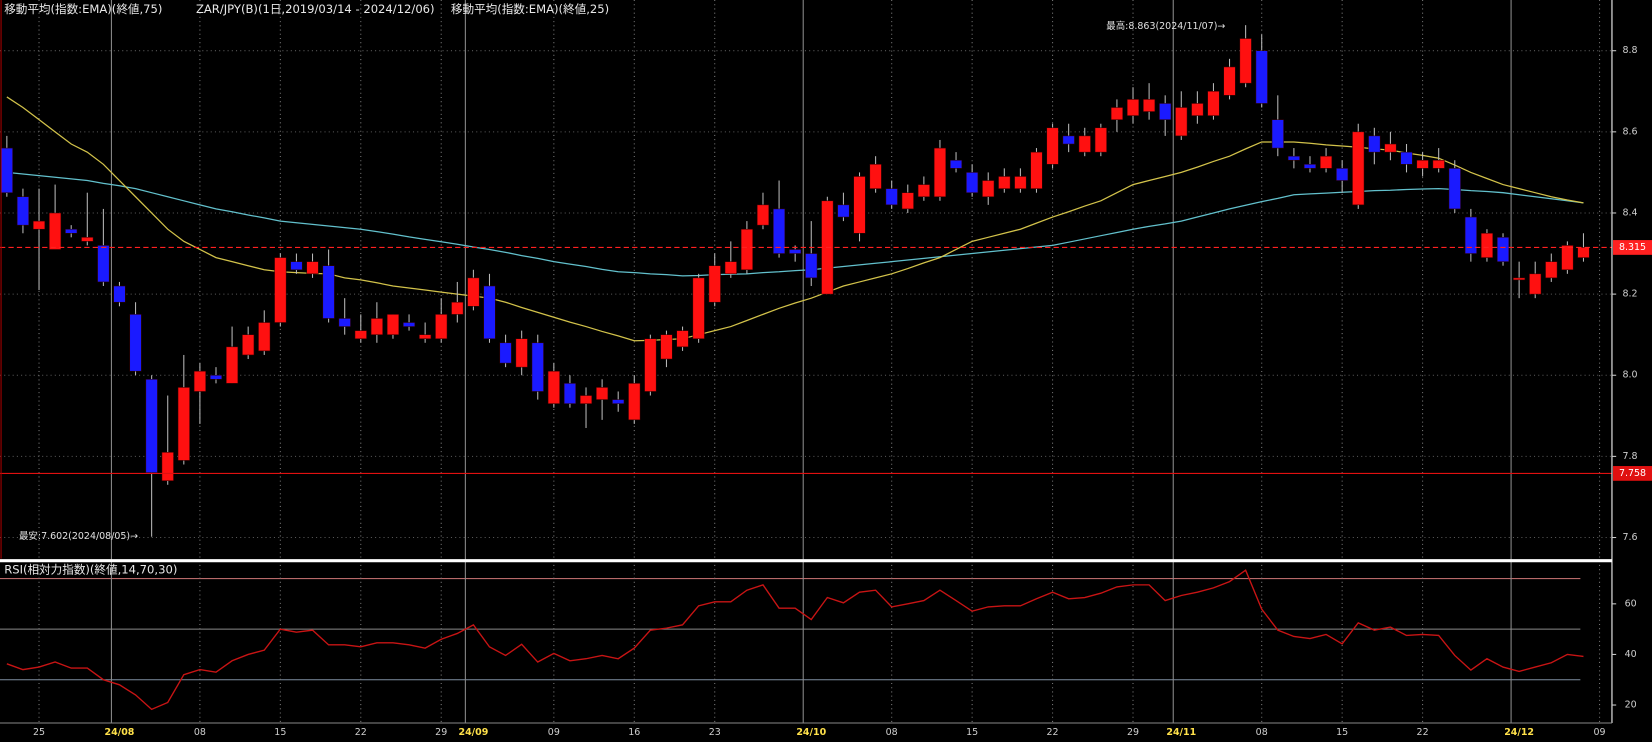  I want to click on ema75-legend: 移動平均(指数:EMA)(終値,75), so click(83, 9).